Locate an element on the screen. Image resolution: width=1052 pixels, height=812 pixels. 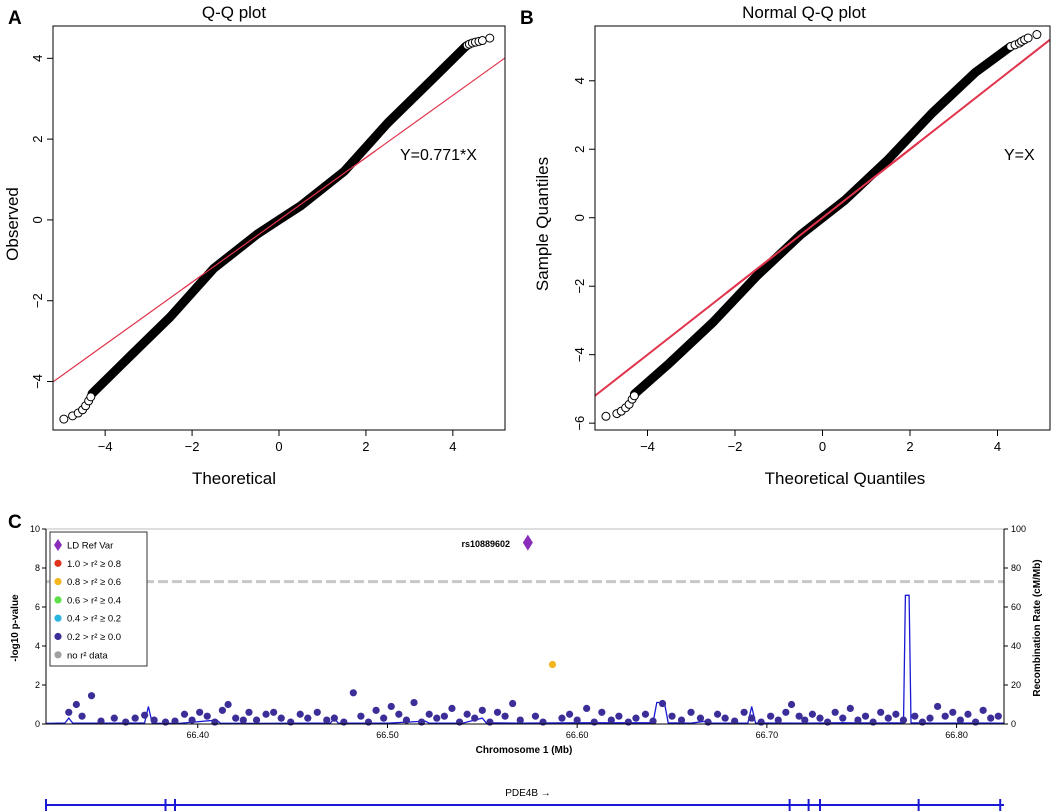
lz-legend-diamond is located at coordinates (58, 545).